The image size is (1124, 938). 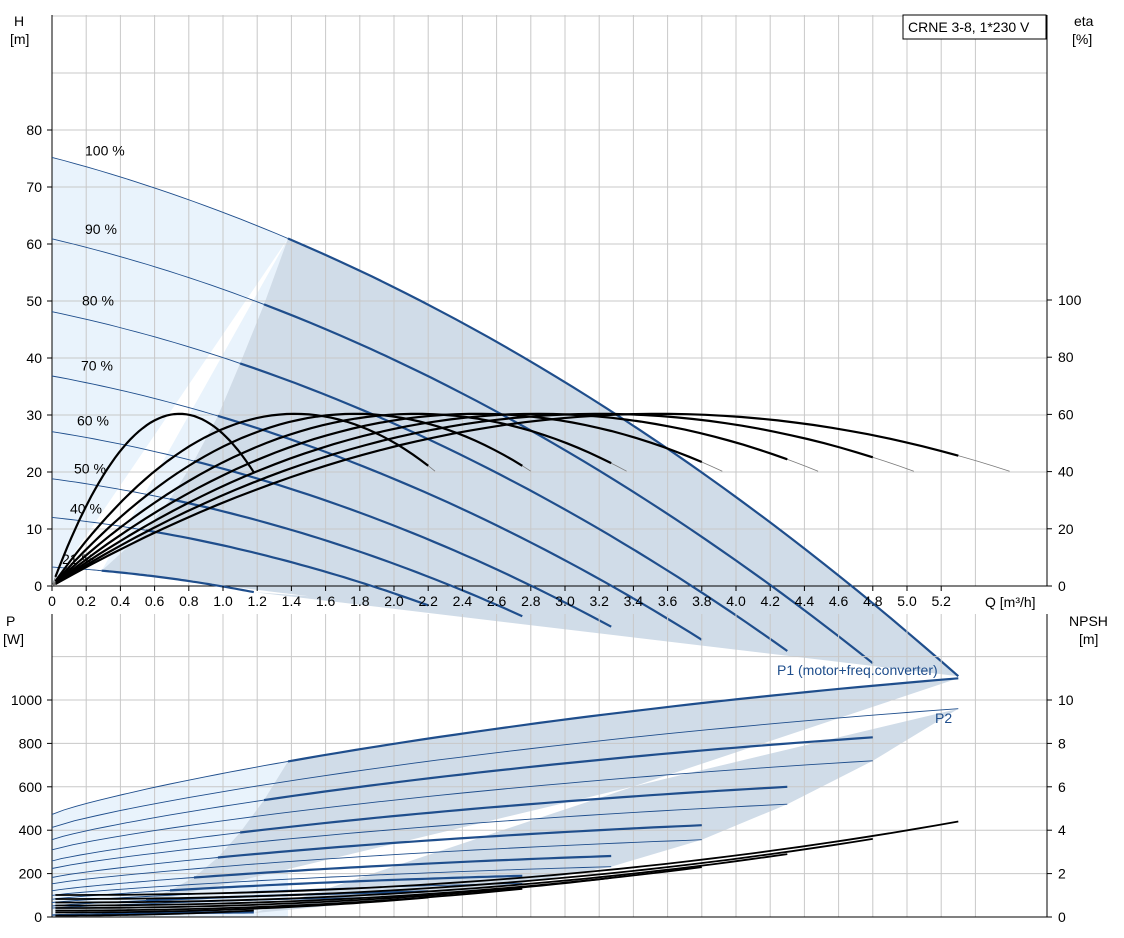 What do you see at coordinates (34, 301) in the screenshot?
I see `y-tick-label: 50` at bounding box center [34, 301].